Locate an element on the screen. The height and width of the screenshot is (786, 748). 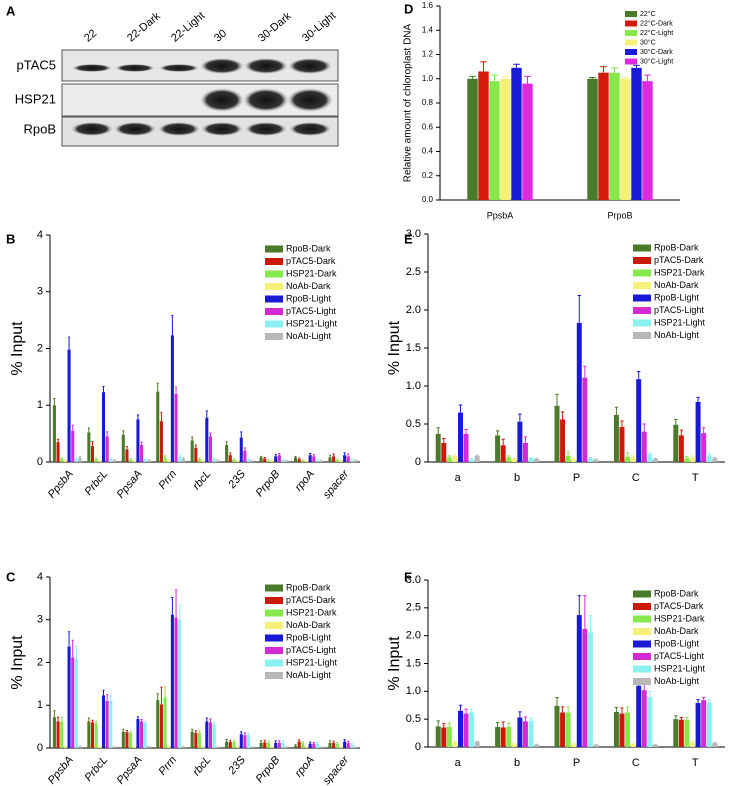
x-tick-label: 23S is located at coordinates (237, 480).